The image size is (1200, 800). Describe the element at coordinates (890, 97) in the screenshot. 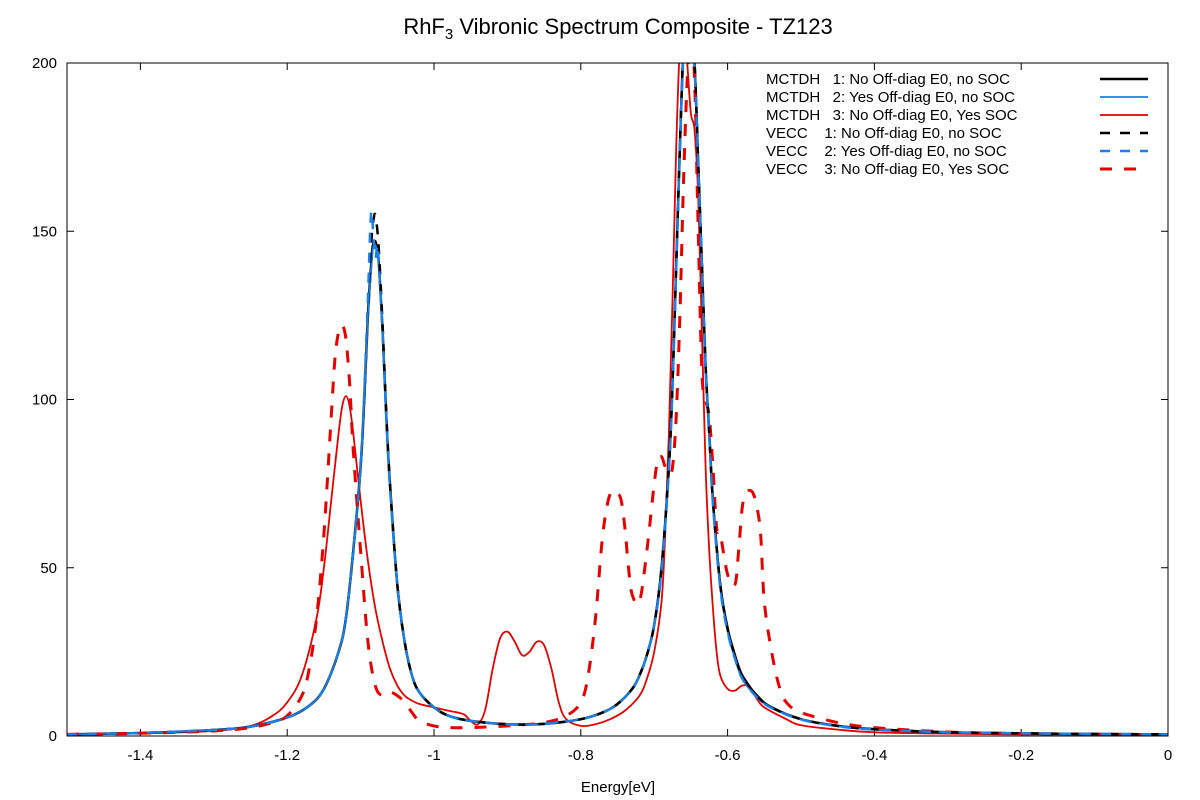

I see `legend-label: MCTDH 2: Yes Off-diag E0, no SOC` at that location.